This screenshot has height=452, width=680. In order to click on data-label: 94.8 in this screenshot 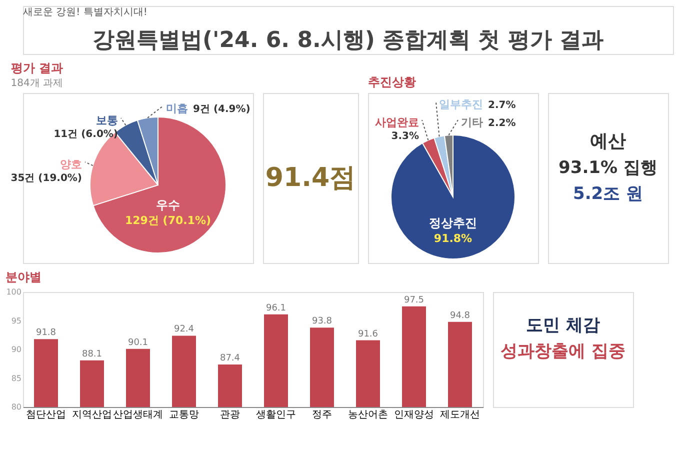, I will do `click(460, 315)`.